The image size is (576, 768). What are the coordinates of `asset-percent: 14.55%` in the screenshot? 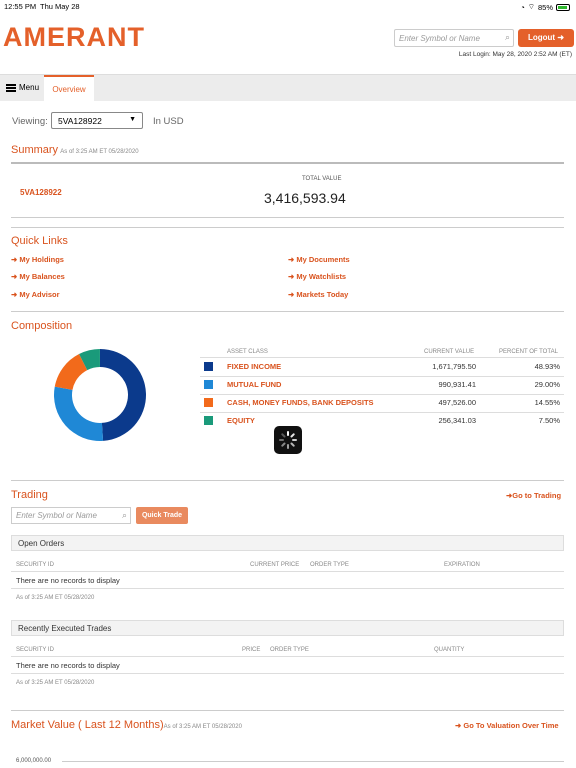 It's located at (547, 402).